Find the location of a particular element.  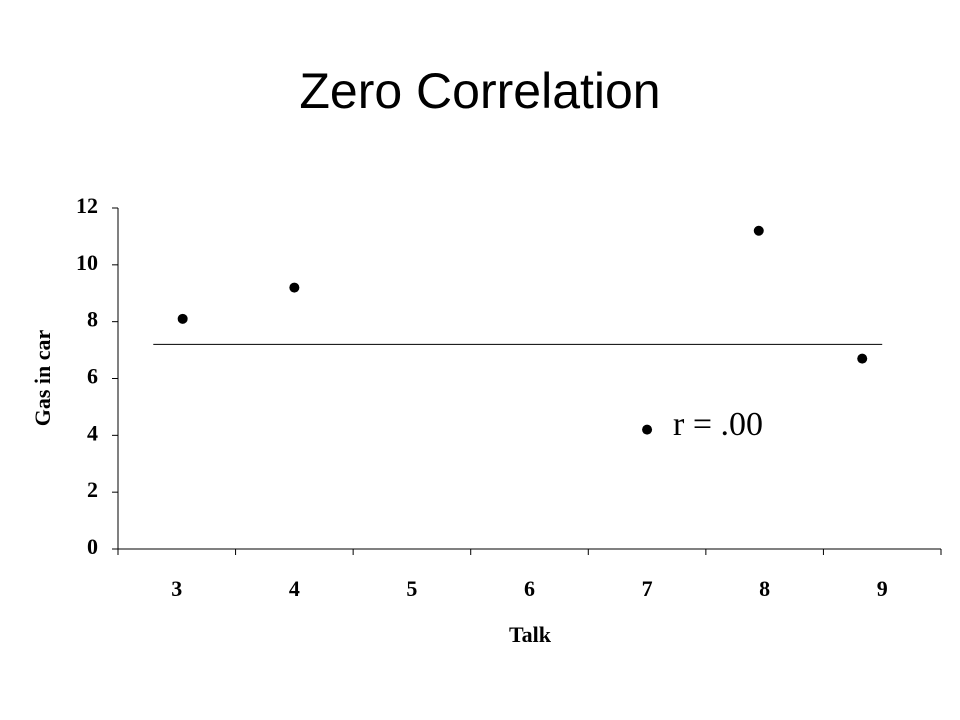

x-tick-label: 8 is located at coordinates (764, 588).